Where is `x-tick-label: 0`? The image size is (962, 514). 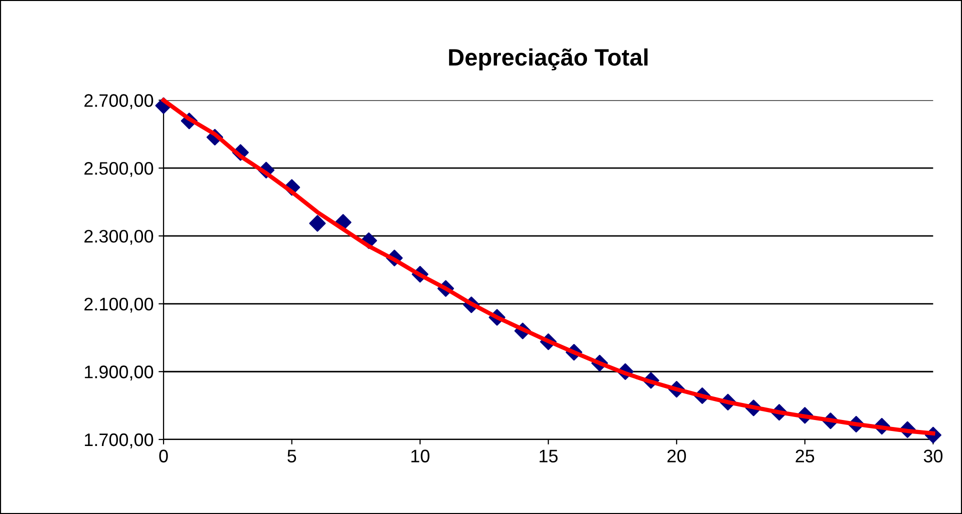
x-tick-label: 0 is located at coordinates (163, 456).